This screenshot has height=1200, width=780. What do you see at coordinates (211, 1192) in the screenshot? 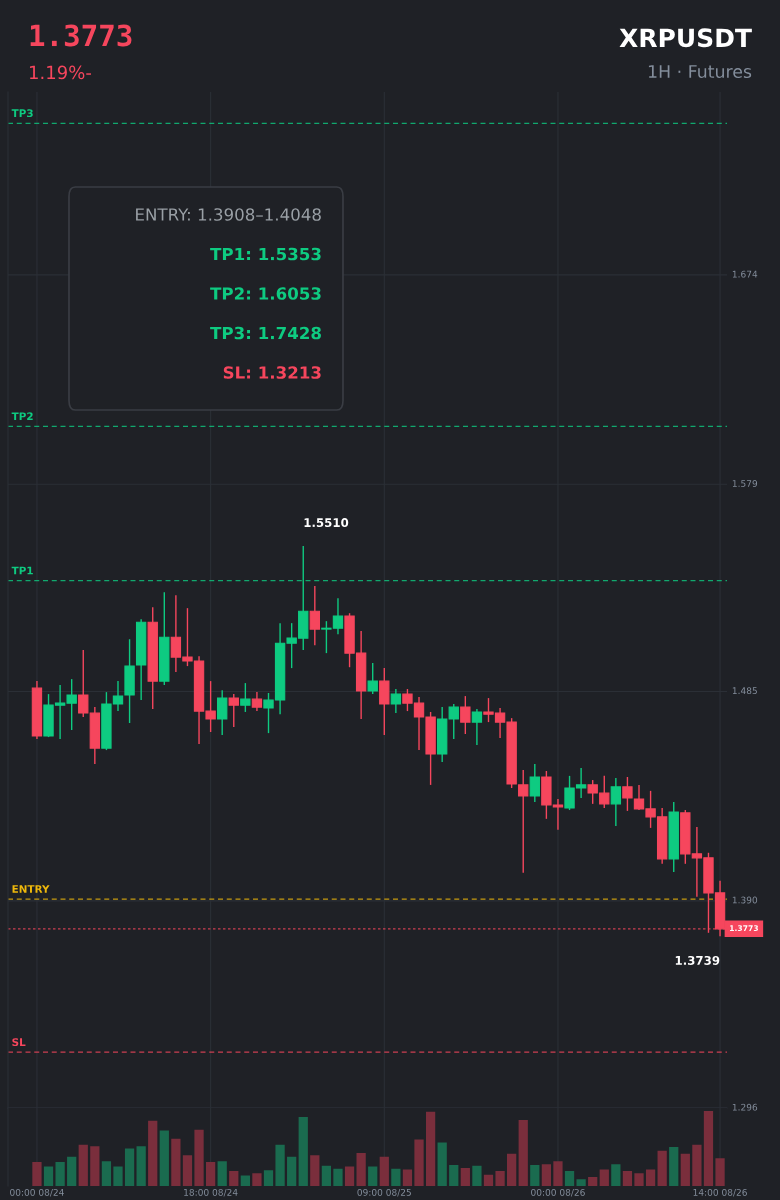
I see `x-tick-label: 18:00 08/24` at bounding box center [211, 1192].